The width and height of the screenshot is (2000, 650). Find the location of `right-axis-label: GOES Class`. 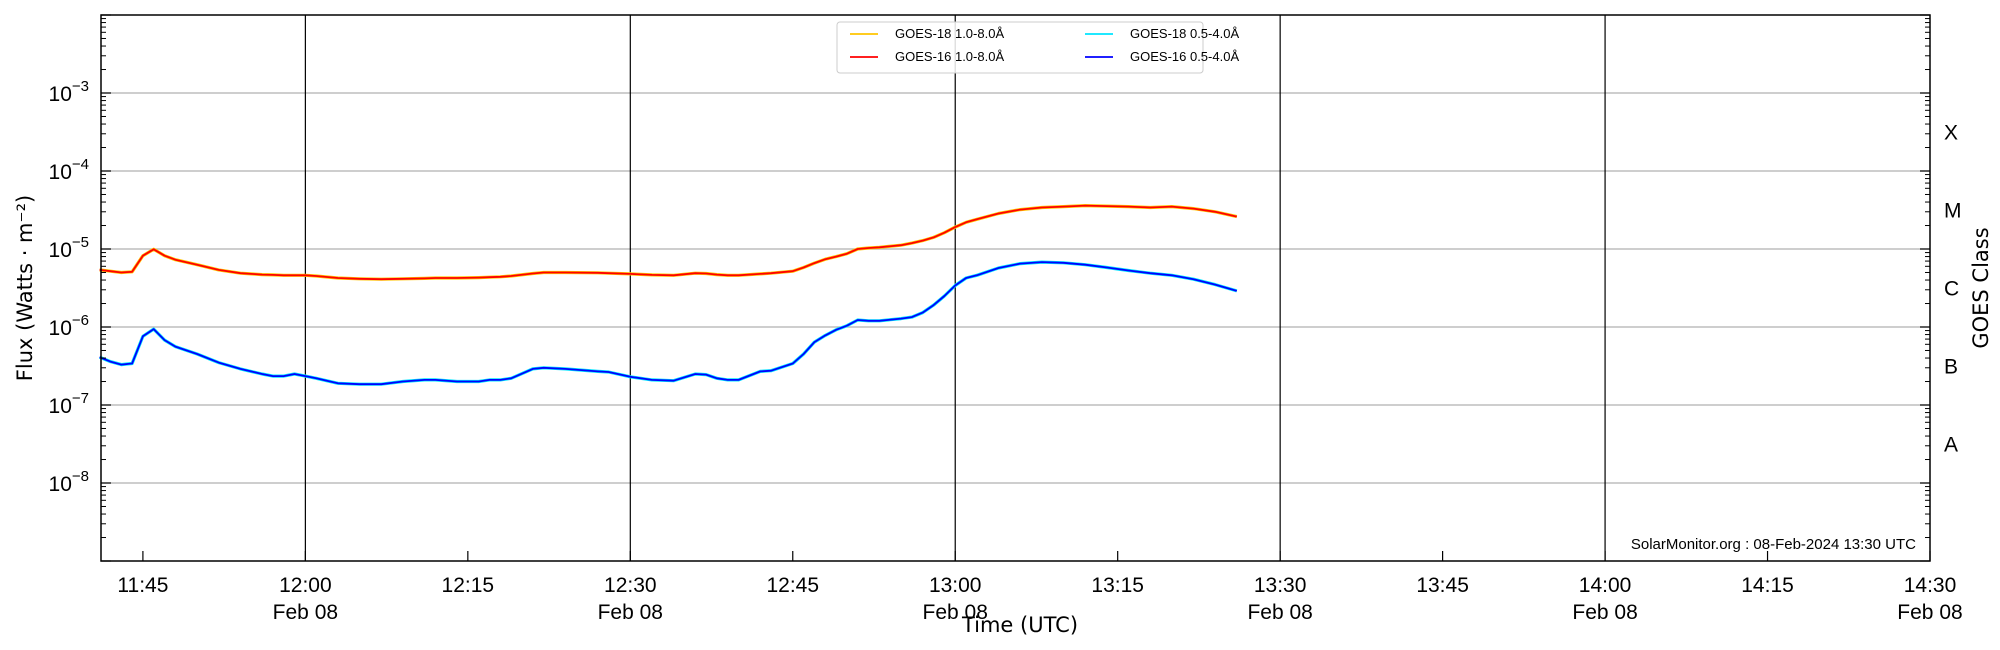

right-axis-label: GOES Class is located at coordinates (1981, 287).